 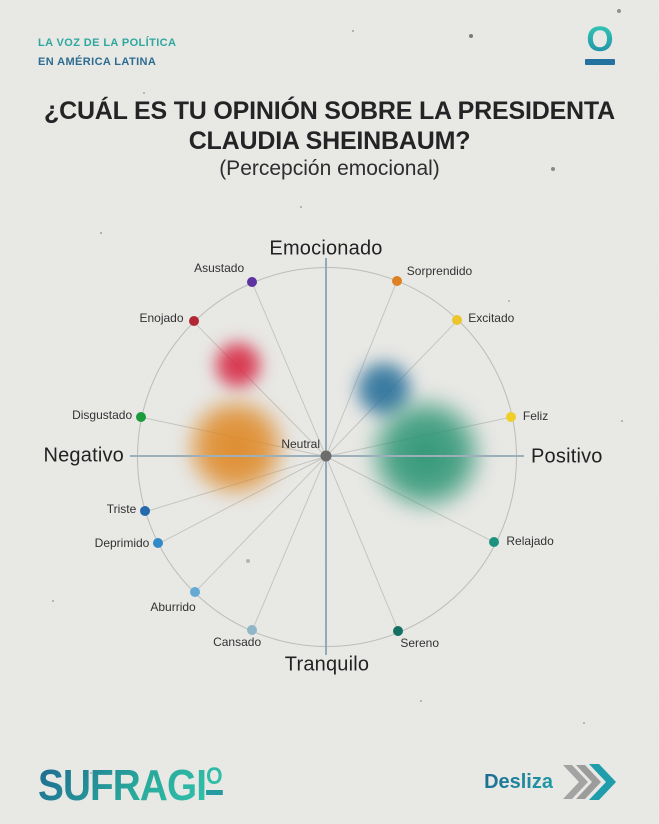 I want to click on axis-label-positivo: Positivo, so click(x=567, y=456).